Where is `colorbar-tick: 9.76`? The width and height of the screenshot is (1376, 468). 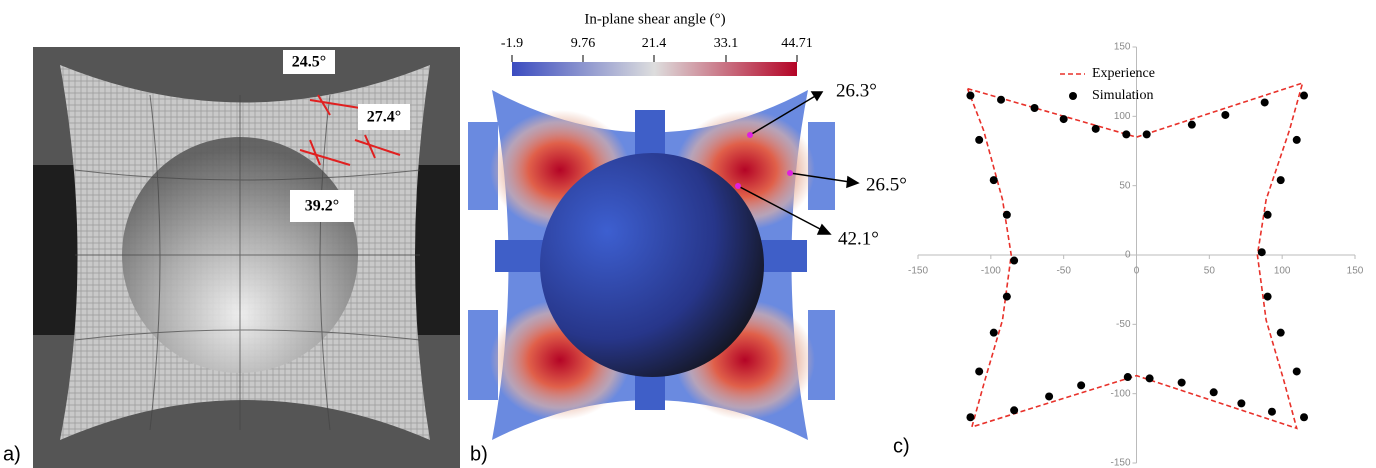 colorbar-tick: 9.76 is located at coordinates (583, 43).